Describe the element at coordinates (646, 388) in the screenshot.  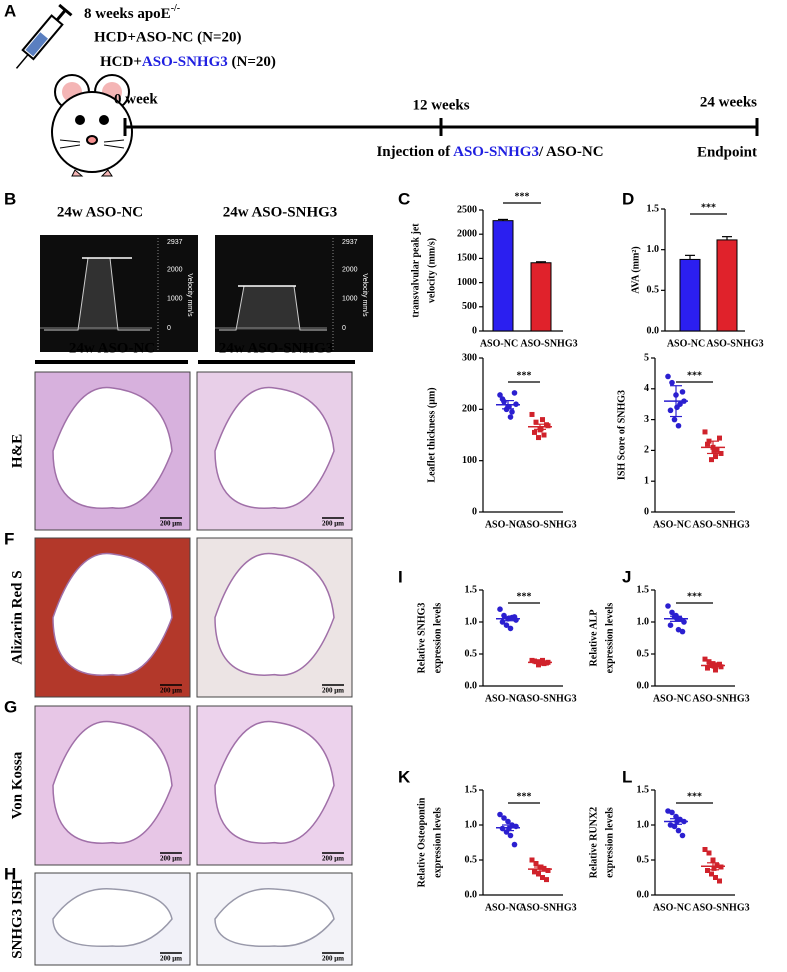
I see `y-tick-label: 4` at that location.